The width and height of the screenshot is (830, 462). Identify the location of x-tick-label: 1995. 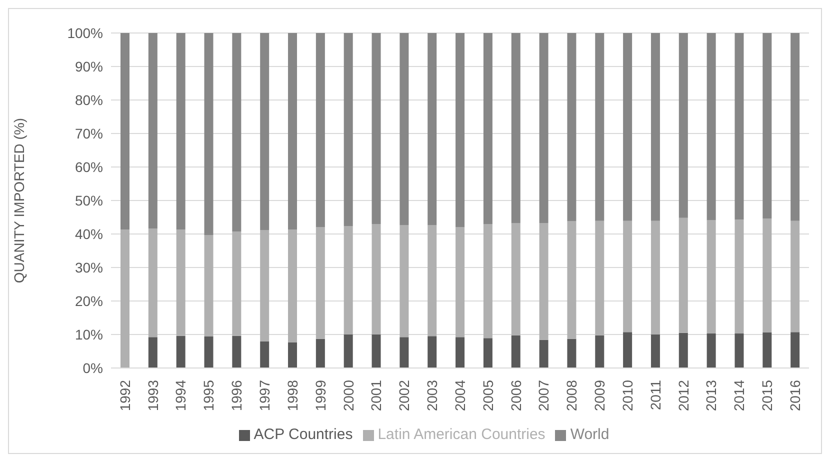
(208, 396).